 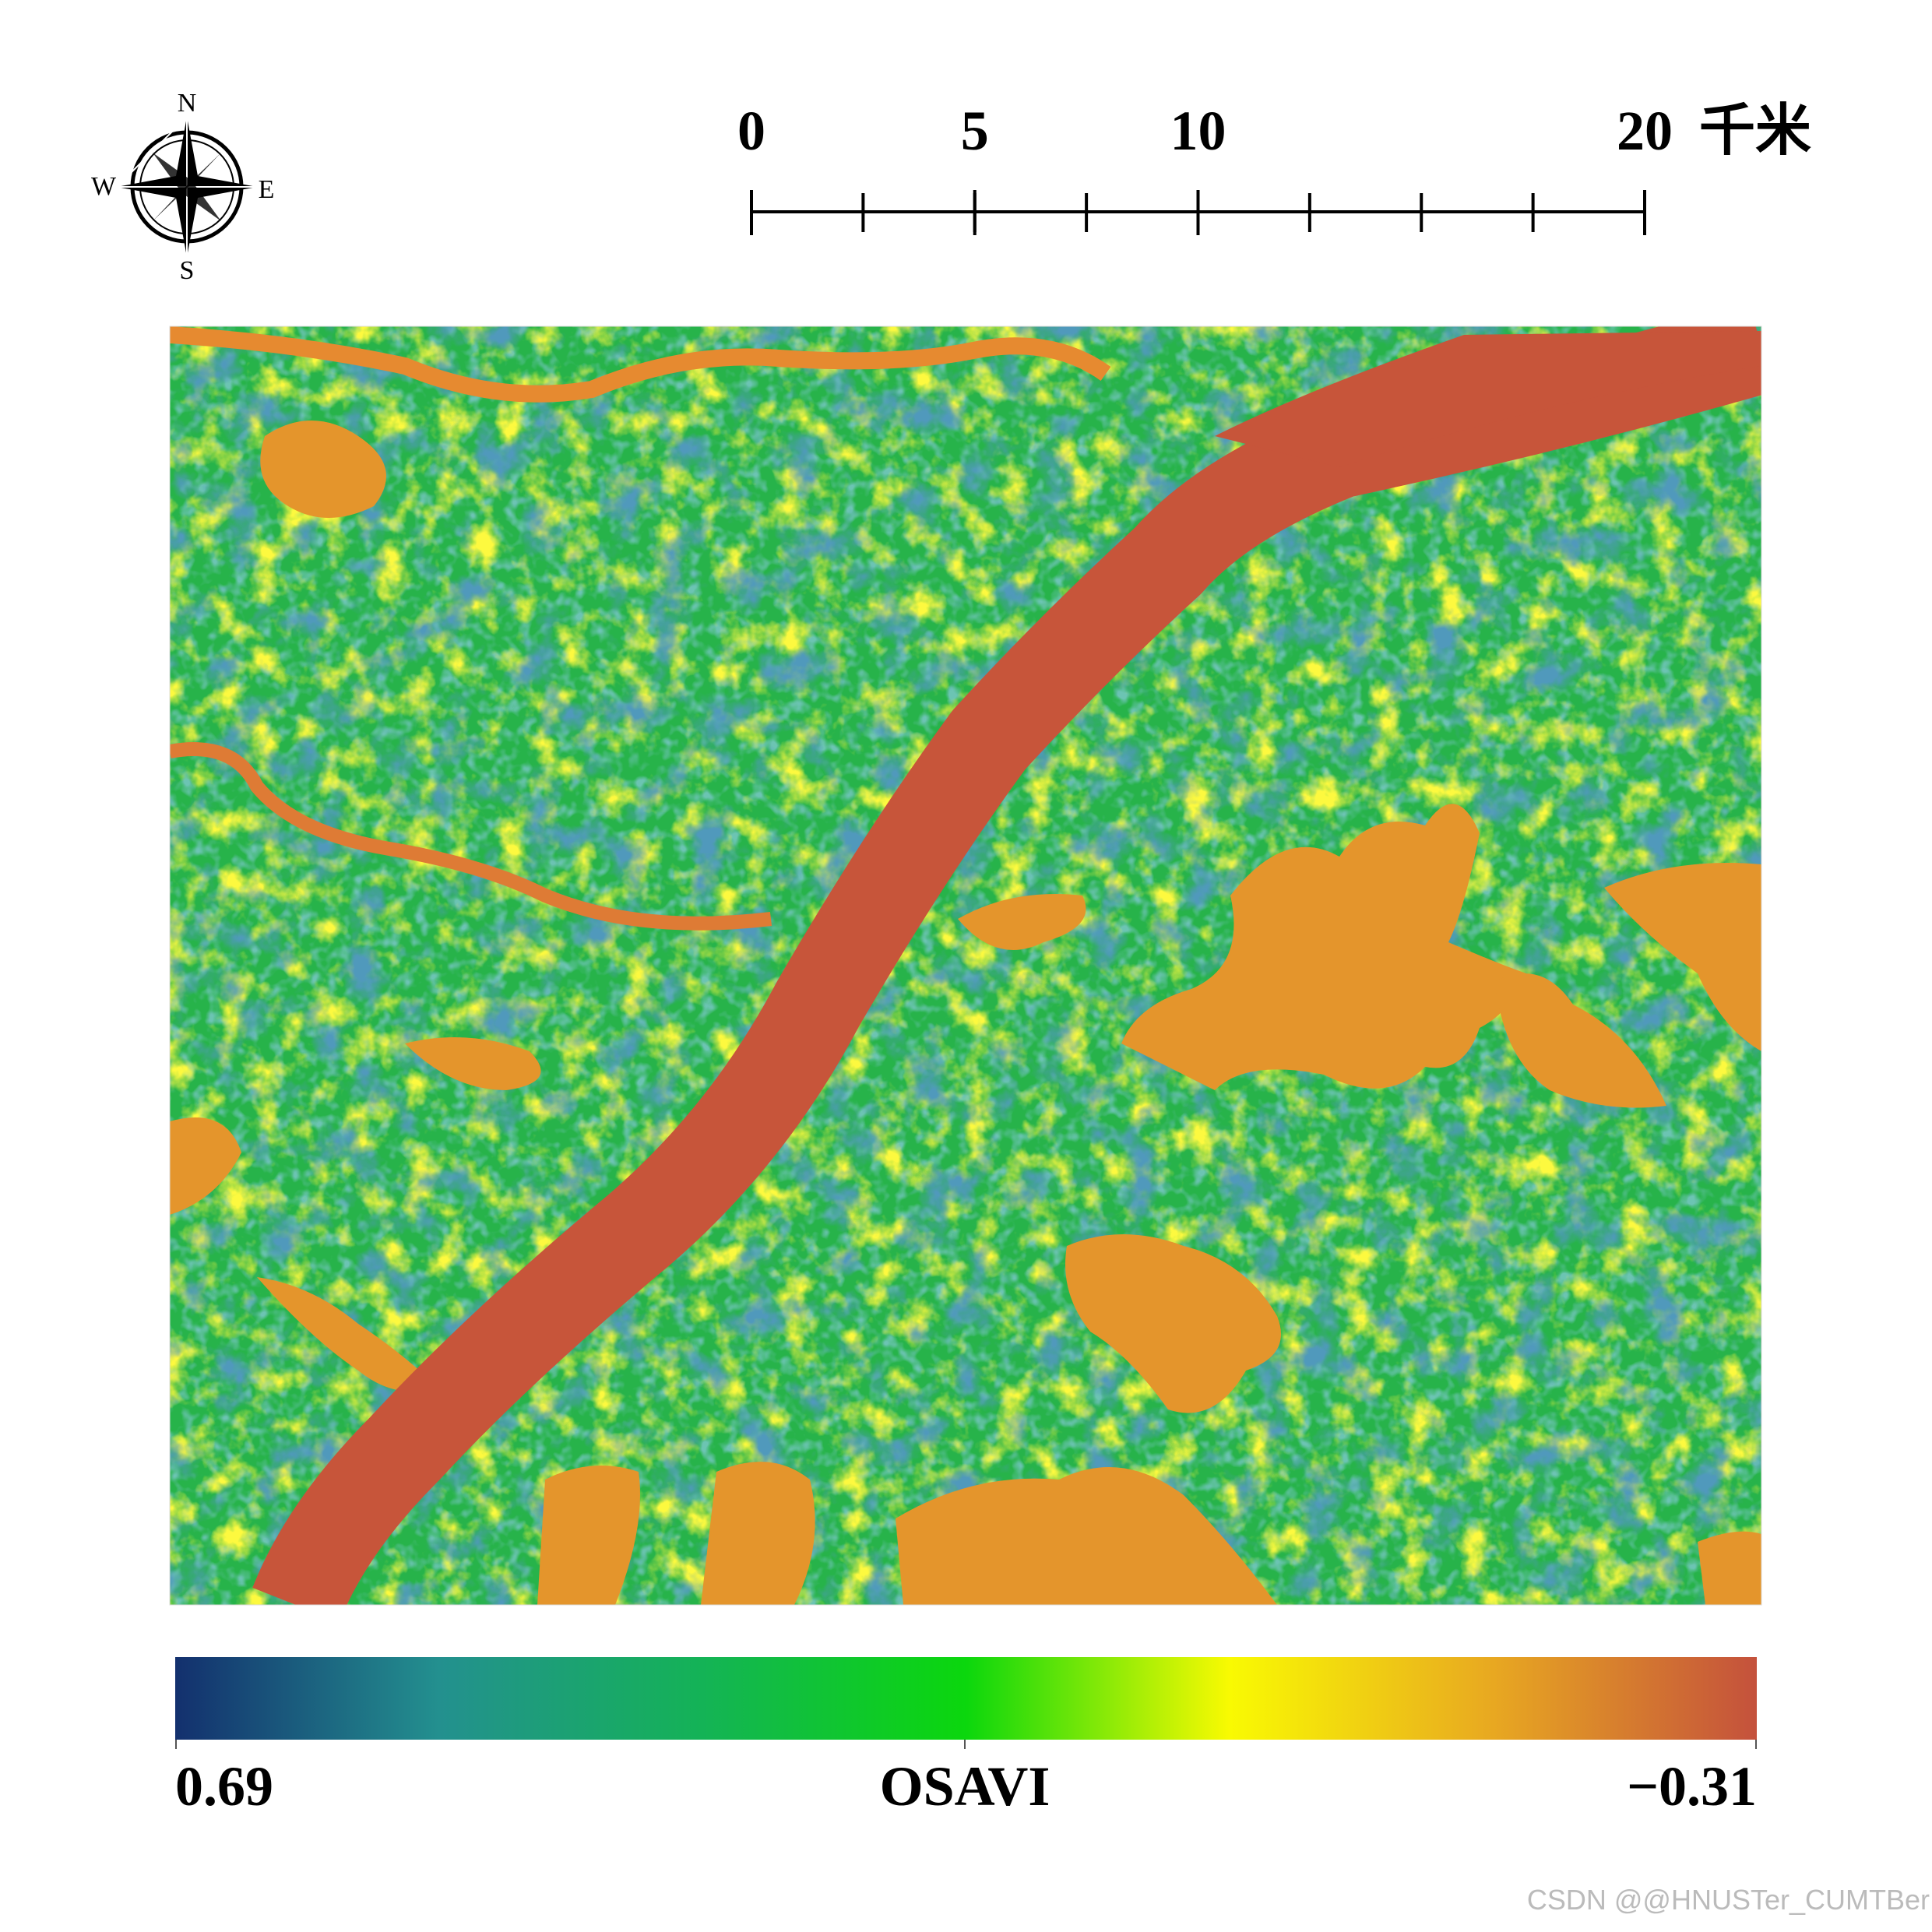 What do you see at coordinates (1198, 131) in the screenshot?
I see `scale-label: 10` at bounding box center [1198, 131].